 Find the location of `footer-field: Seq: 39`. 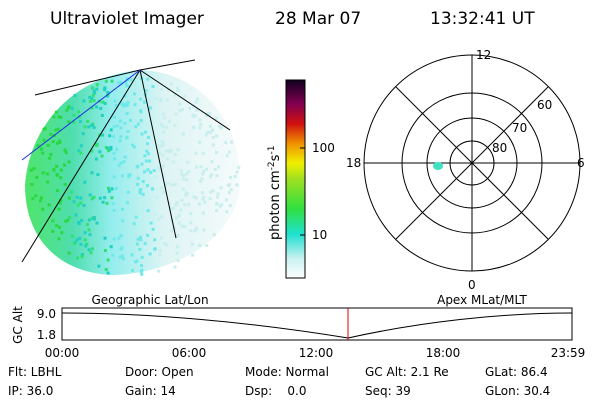

footer-field: Seq: 39 is located at coordinates (388, 391).